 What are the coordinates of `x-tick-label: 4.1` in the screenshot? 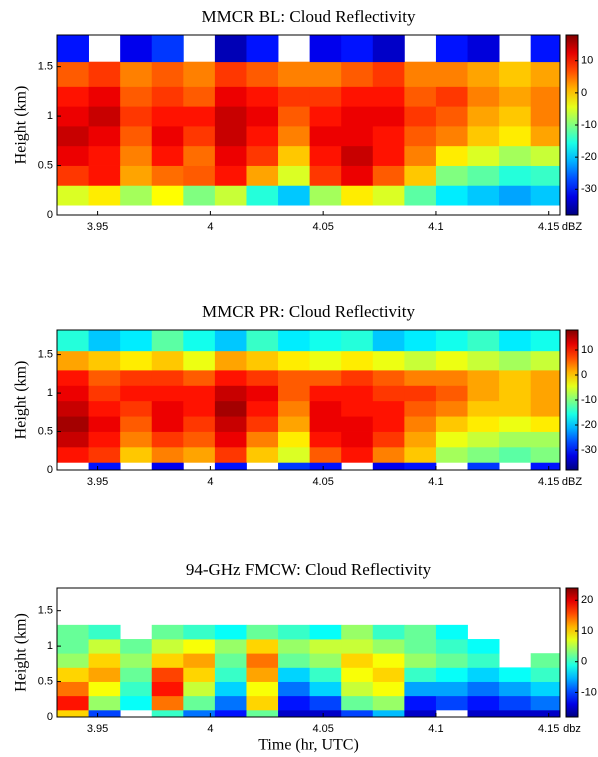 It's located at (435, 482).